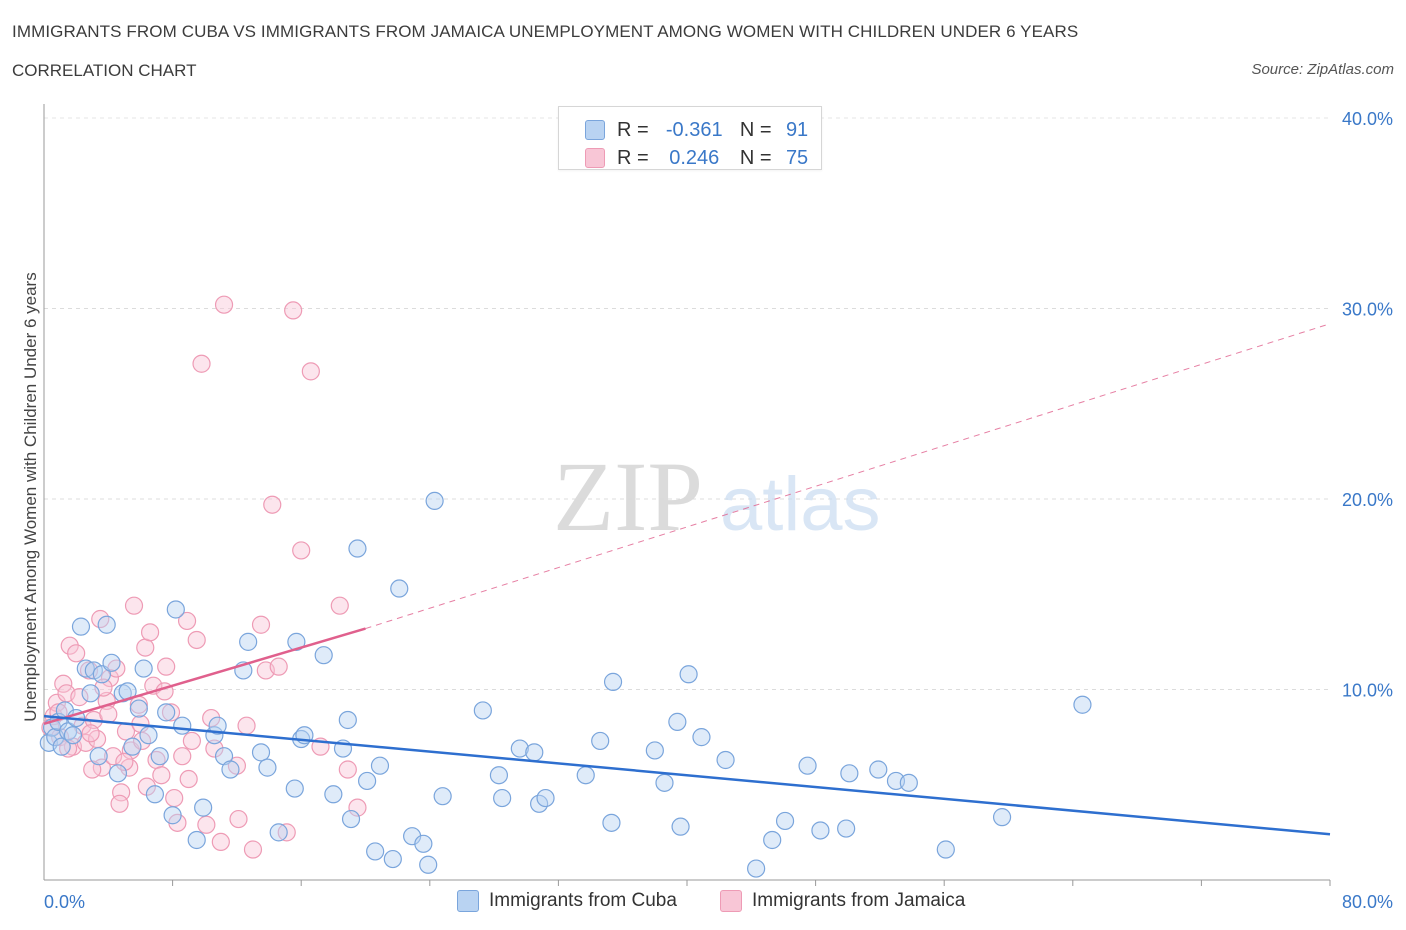 The image size is (1406, 930). I want to click on legend-row-jamaica: R = 0.246 N = 75, so click(701, 158).